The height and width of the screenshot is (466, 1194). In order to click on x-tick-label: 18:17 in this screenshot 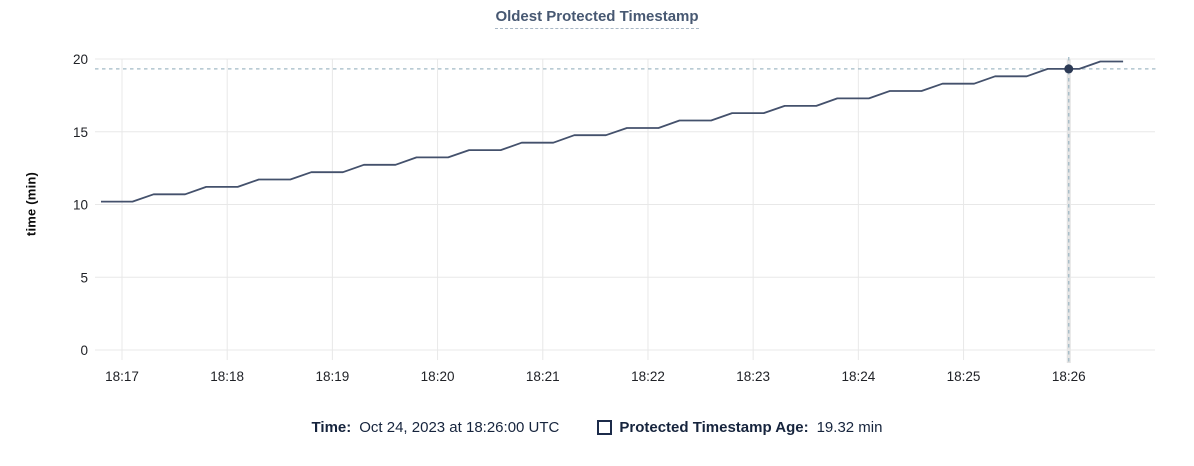, I will do `click(122, 376)`.